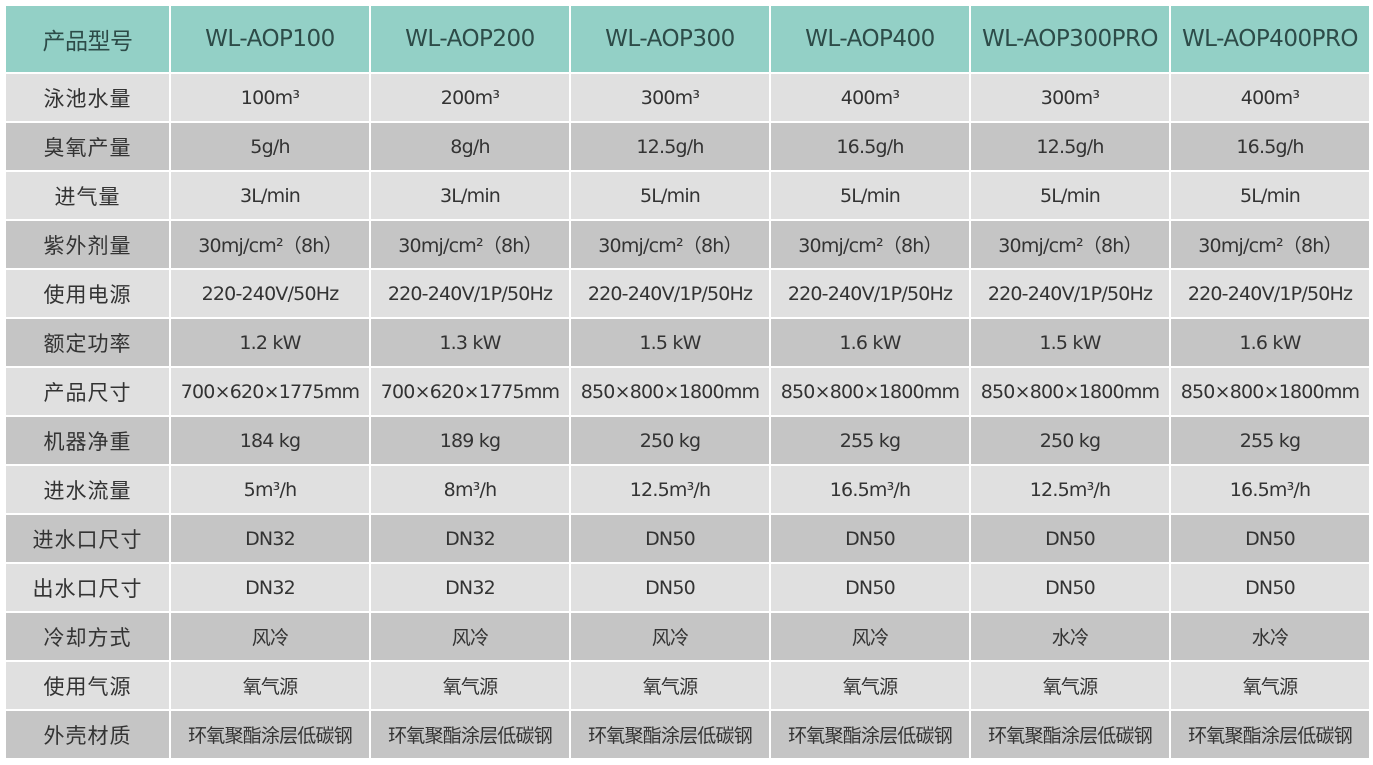  I want to click on table-cell: 189 kg, so click(470, 440).